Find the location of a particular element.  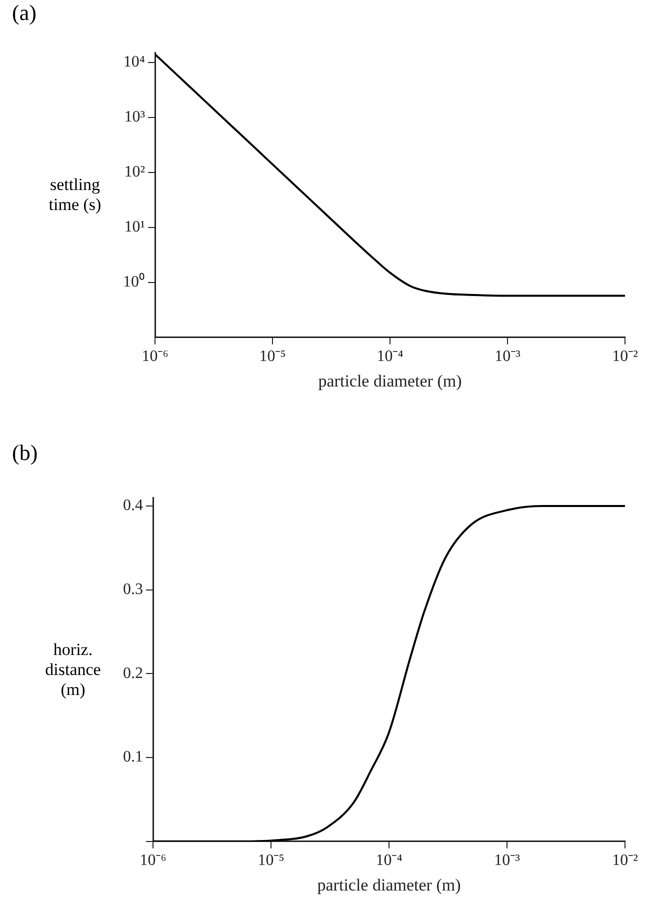

chart-title: (b) is located at coordinates (25, 453).